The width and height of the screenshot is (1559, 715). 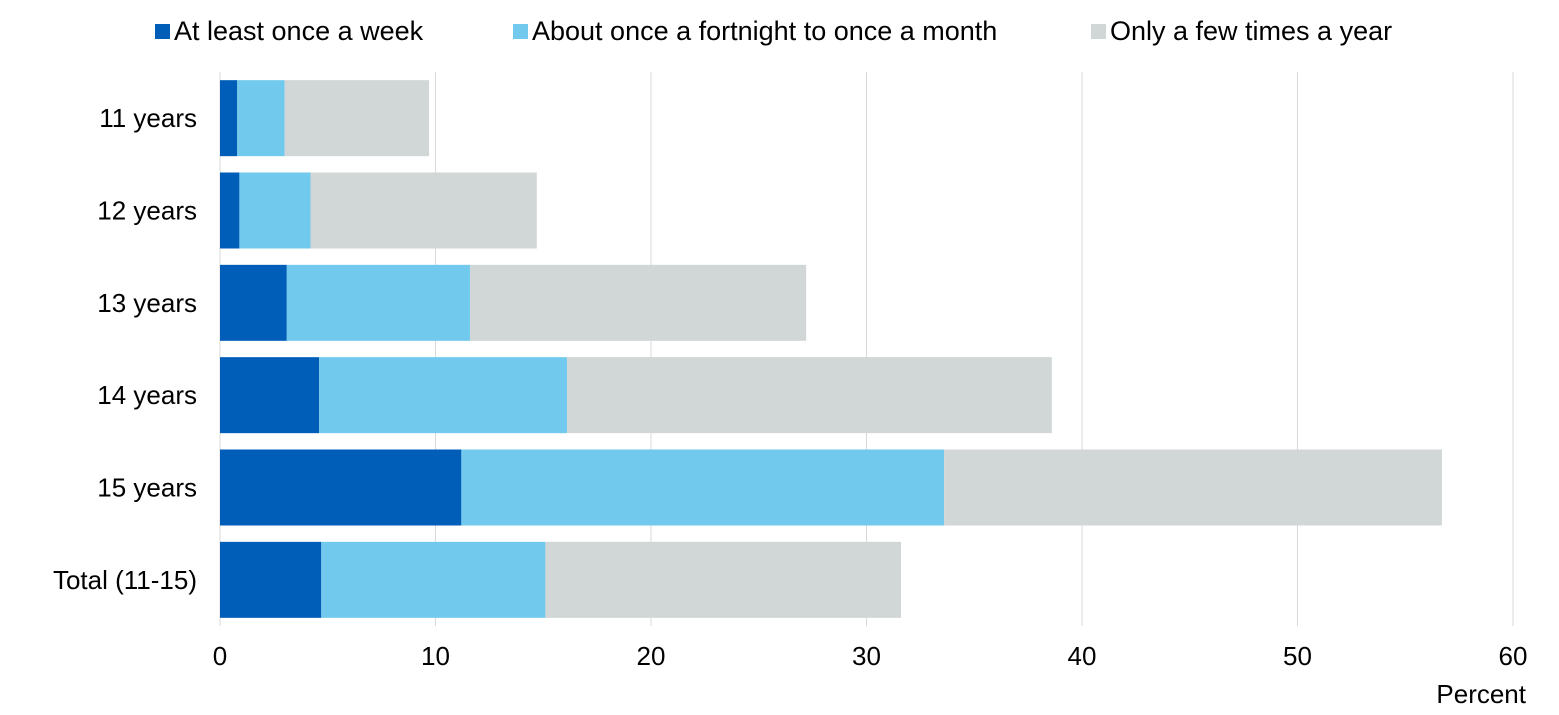 I want to click on legend-item-weekly: At least once a week, so click(x=289, y=31).